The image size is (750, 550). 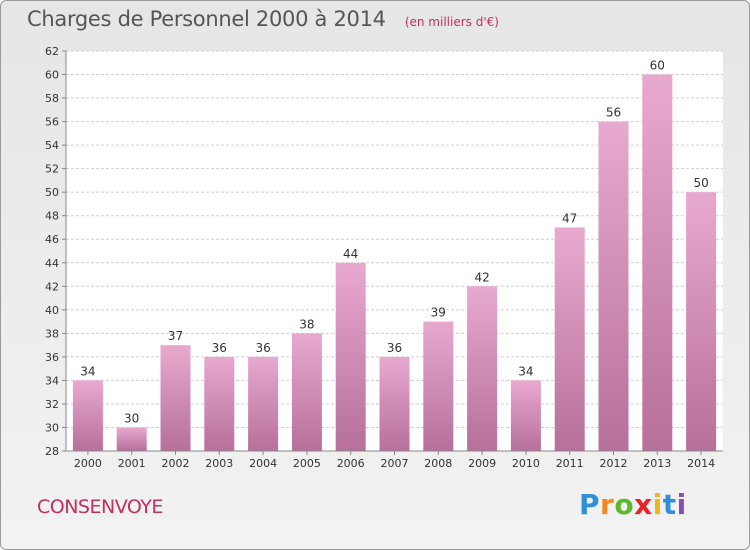 I want to click on y-tick-label: 38, so click(x=52, y=333).